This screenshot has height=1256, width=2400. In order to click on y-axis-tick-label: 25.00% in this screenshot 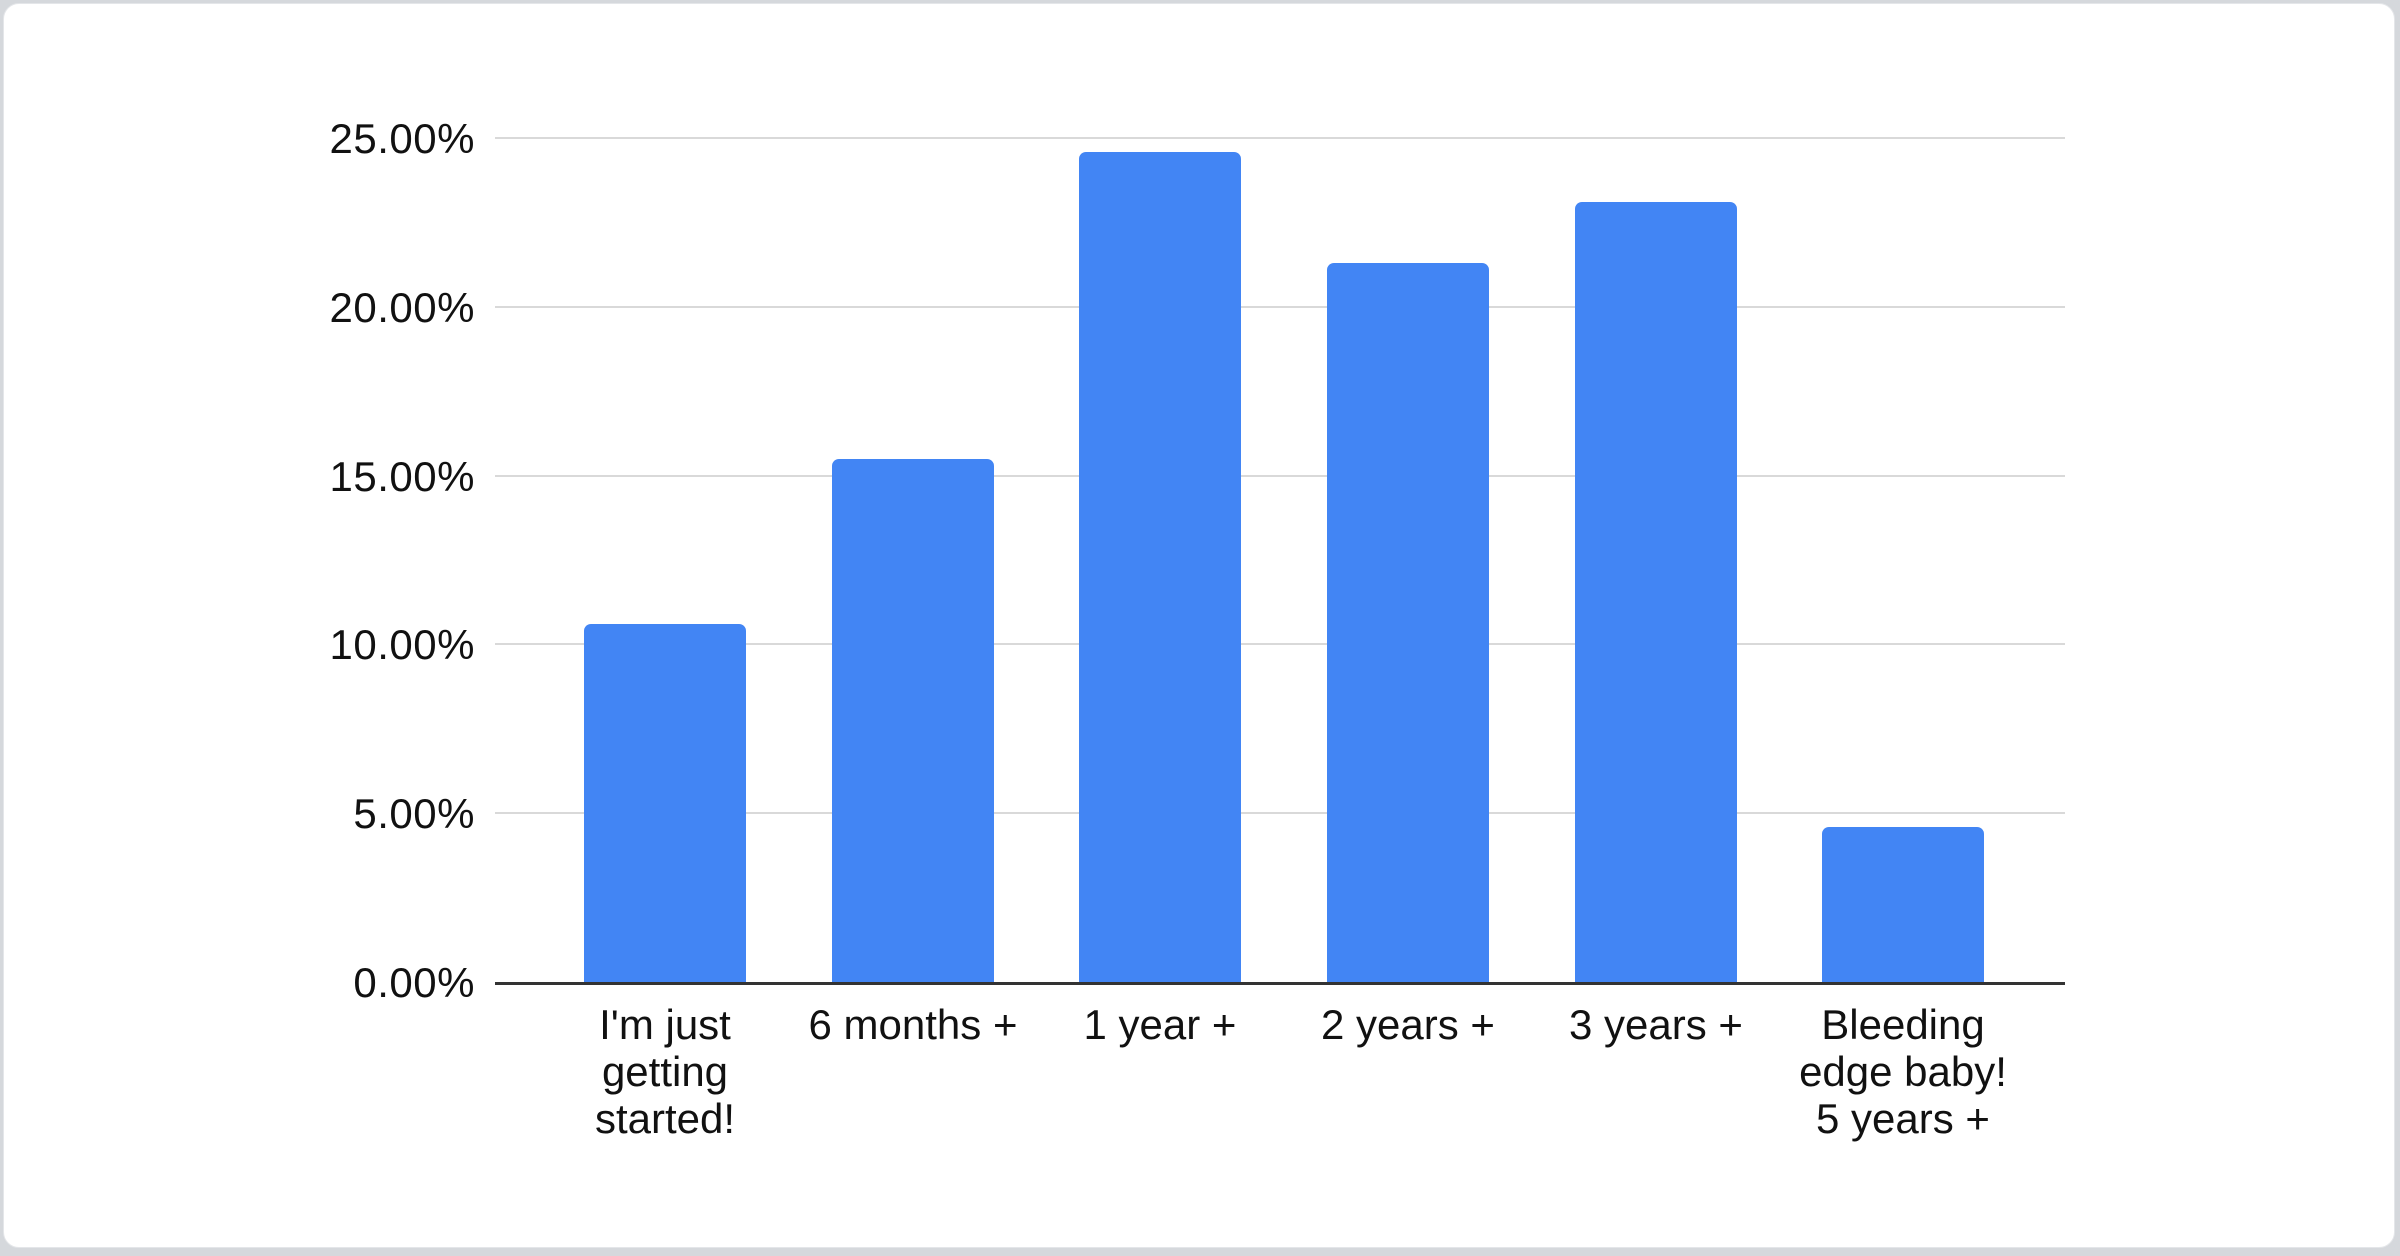, I will do `click(402, 138)`.